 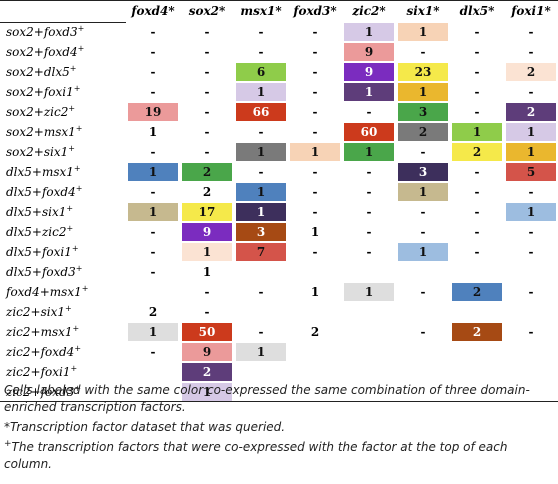 I want to click on table-row: sox2+msx1+ 1- - -60 2 1 1, so click(x=279, y=131).